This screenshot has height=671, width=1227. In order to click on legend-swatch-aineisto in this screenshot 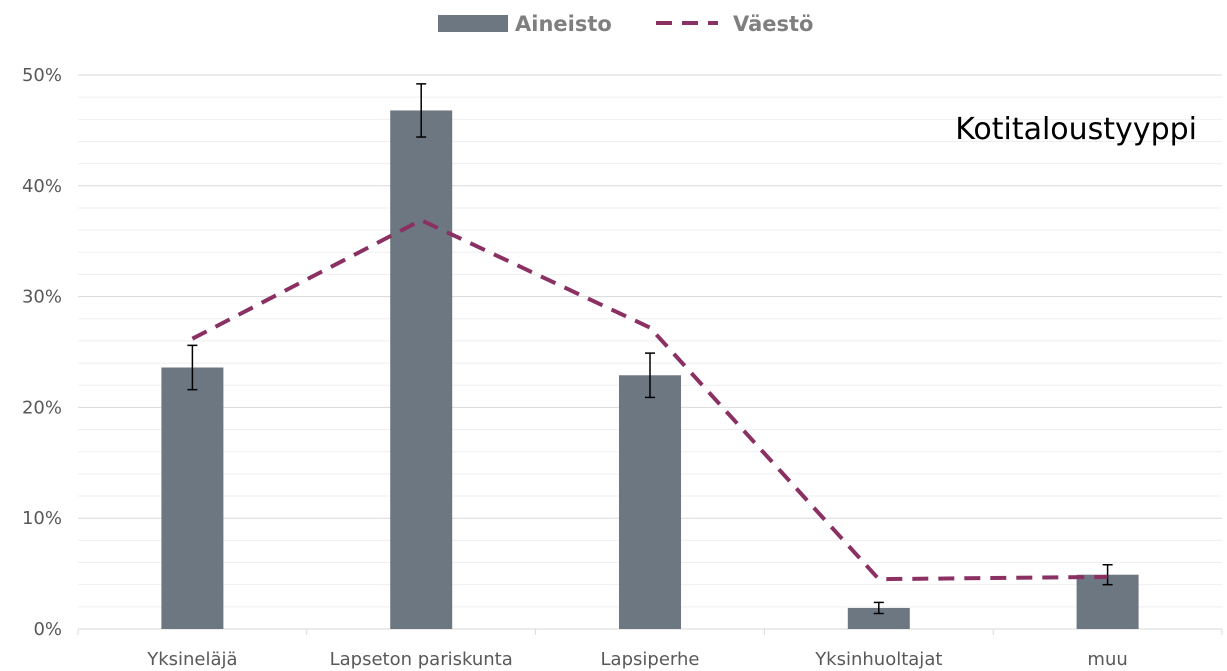, I will do `click(473, 23)`.